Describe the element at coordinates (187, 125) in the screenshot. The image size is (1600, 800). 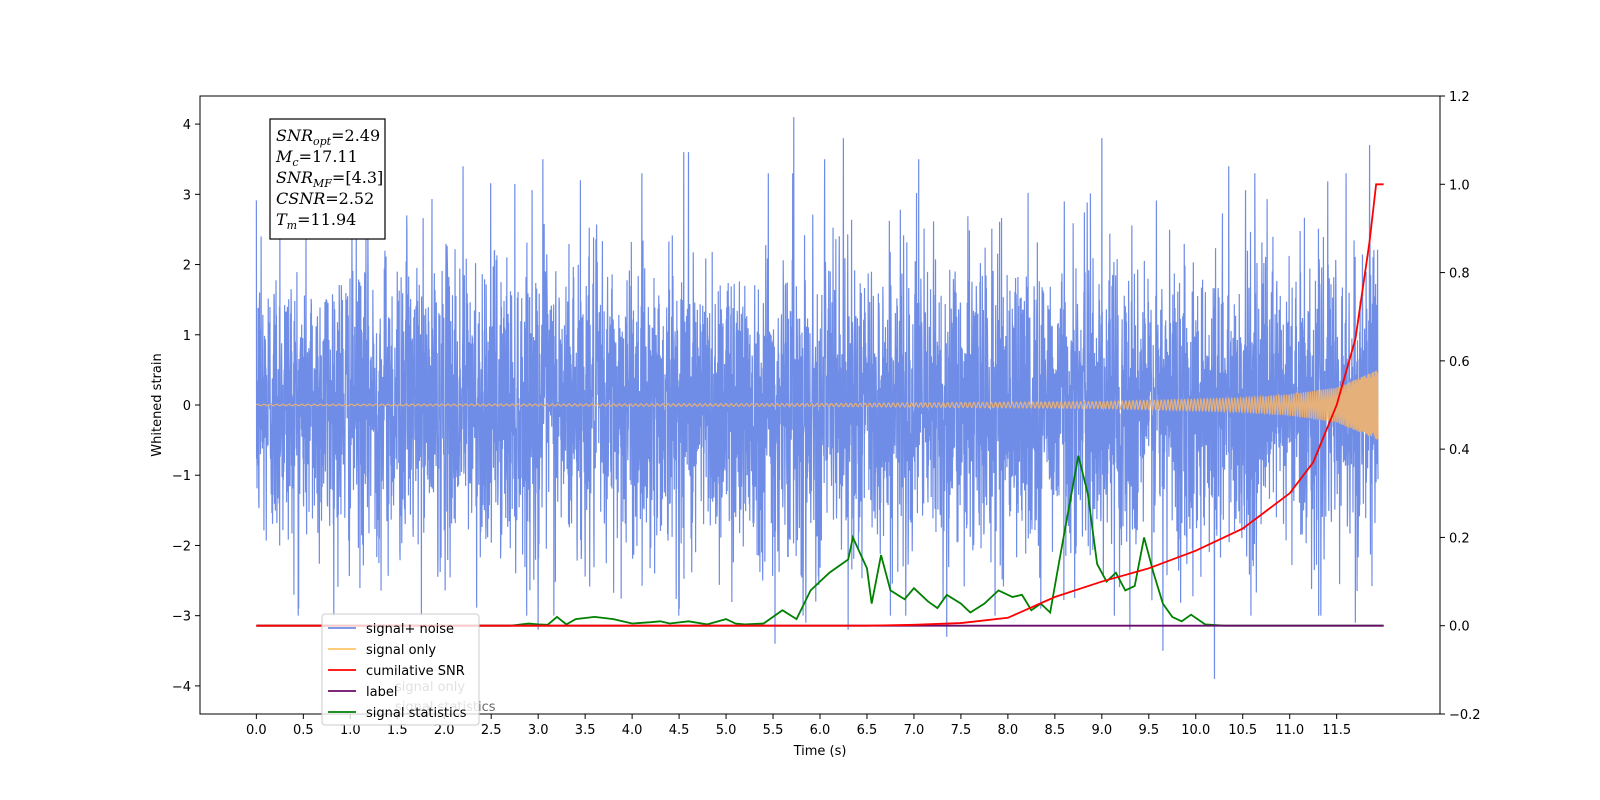
I see `y-tick-label: 4` at that location.